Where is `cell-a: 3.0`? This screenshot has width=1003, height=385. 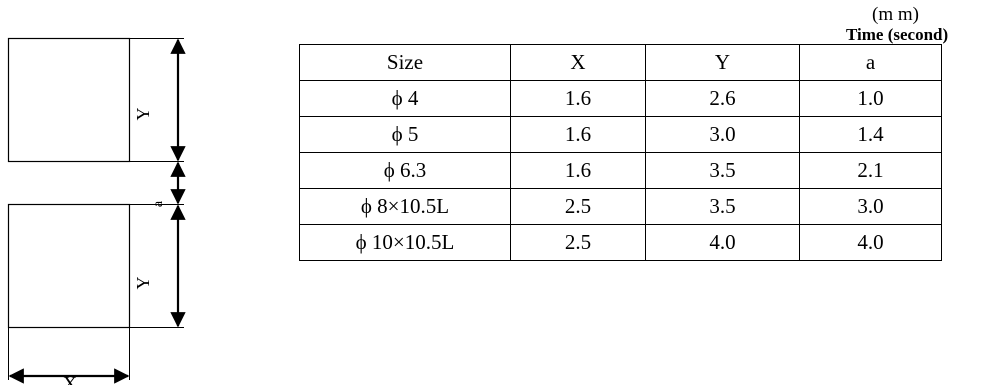 cell-a: 3.0 is located at coordinates (870, 206).